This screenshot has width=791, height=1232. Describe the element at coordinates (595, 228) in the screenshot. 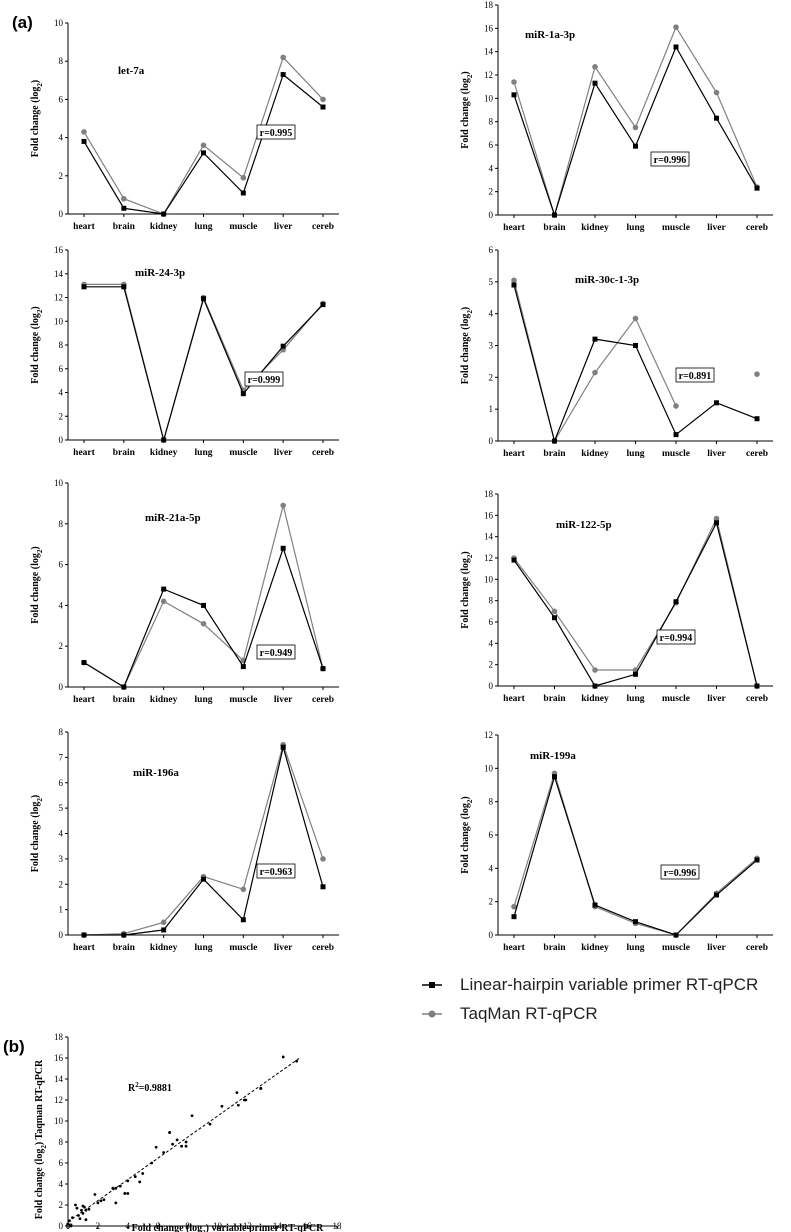

I see `x-tick-label-kidney: kidney` at that location.